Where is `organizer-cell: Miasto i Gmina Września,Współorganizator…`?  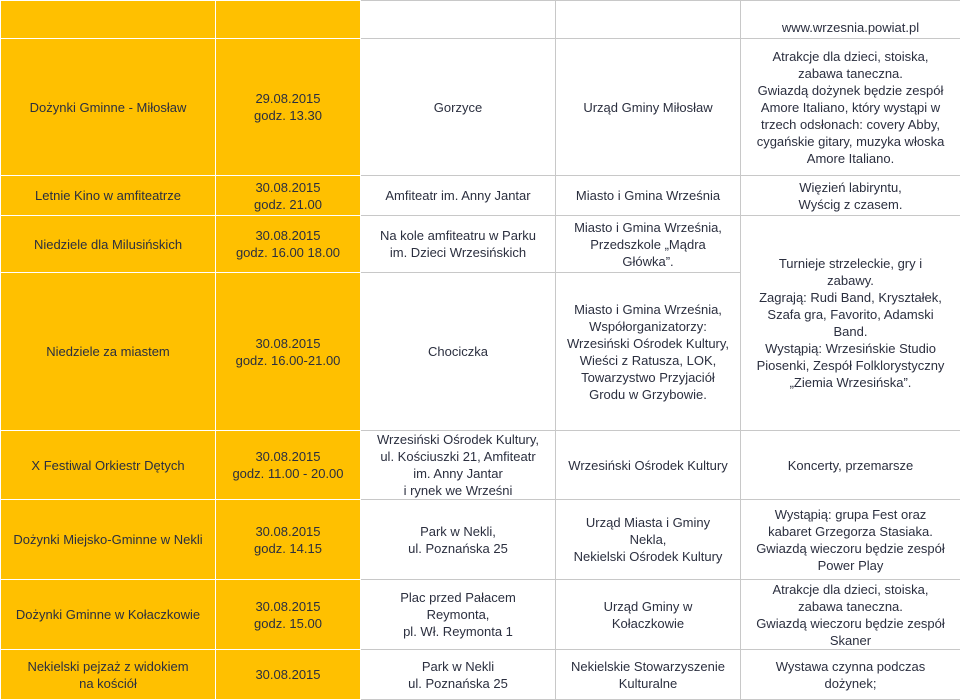
organizer-cell: Miasto i Gmina Września,Współorganizator… is located at coordinates (648, 352).